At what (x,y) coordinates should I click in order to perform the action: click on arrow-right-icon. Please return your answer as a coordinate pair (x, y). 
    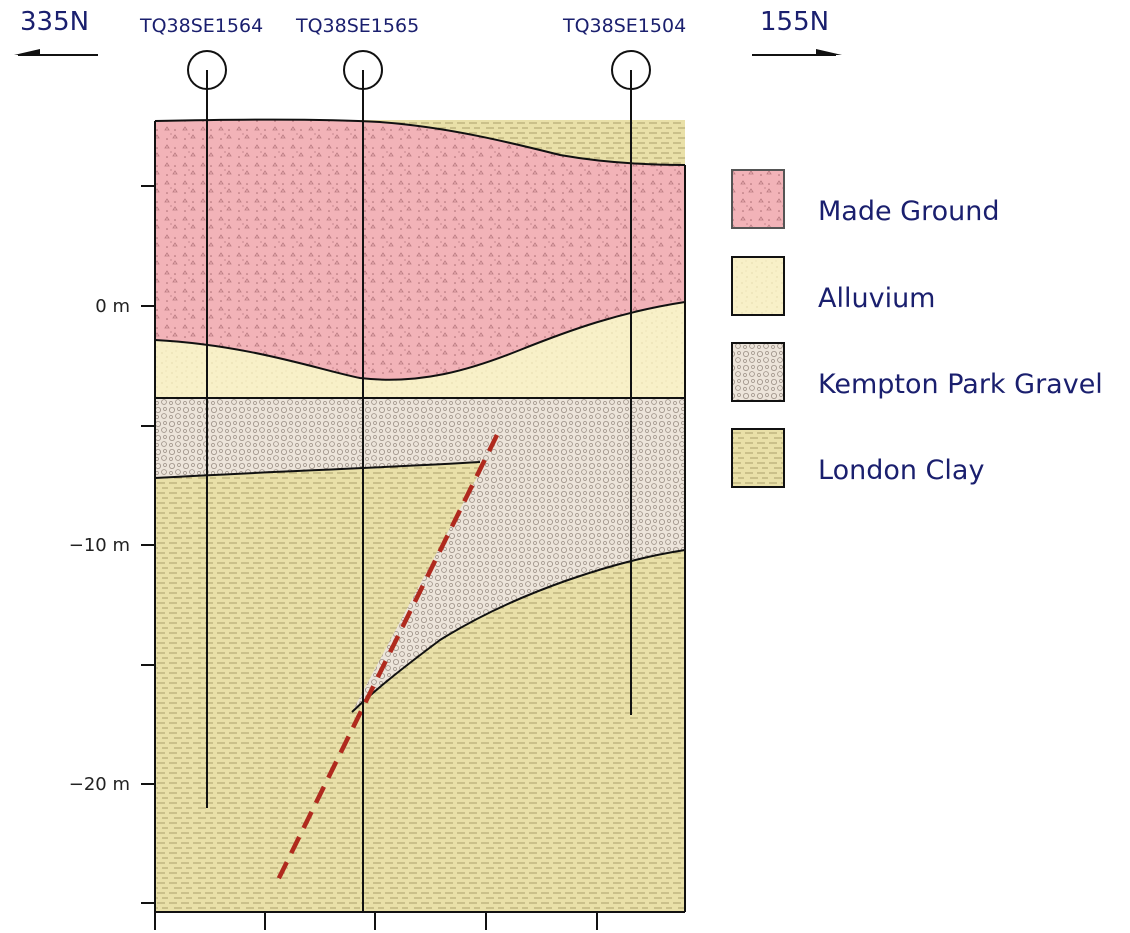
    Looking at the image, I should click on (797, 52).